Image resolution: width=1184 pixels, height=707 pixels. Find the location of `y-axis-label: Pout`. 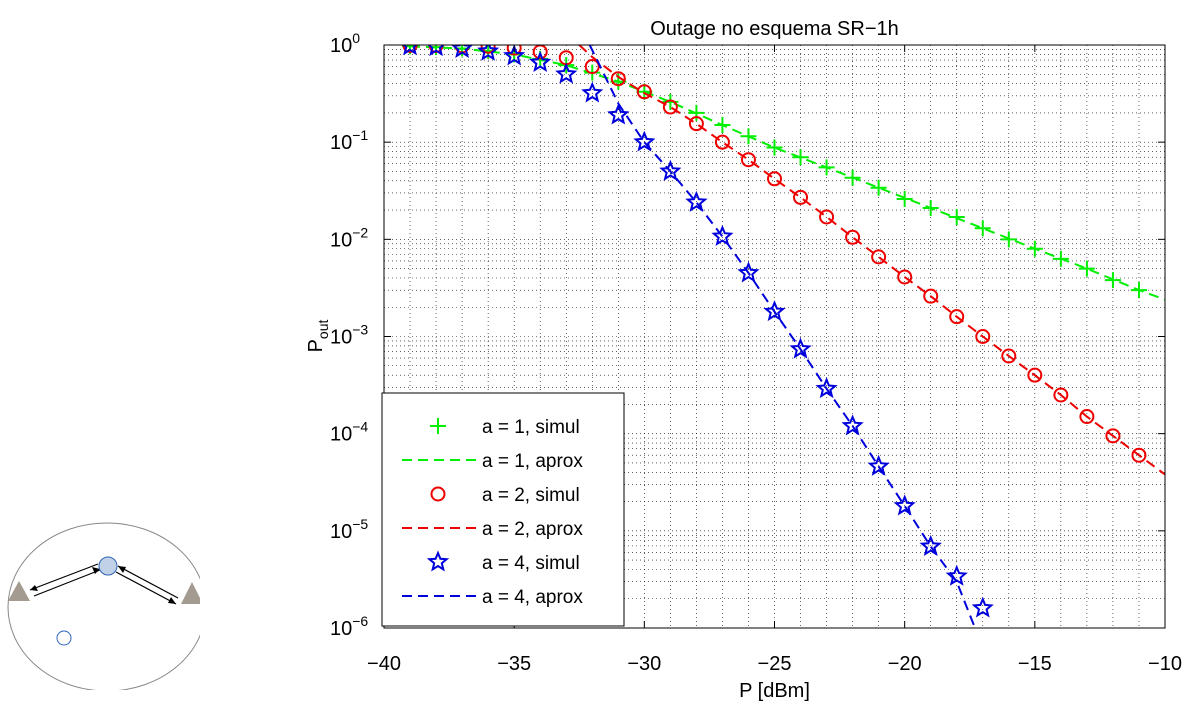

y-axis-label: Pout is located at coordinates (318, 335).